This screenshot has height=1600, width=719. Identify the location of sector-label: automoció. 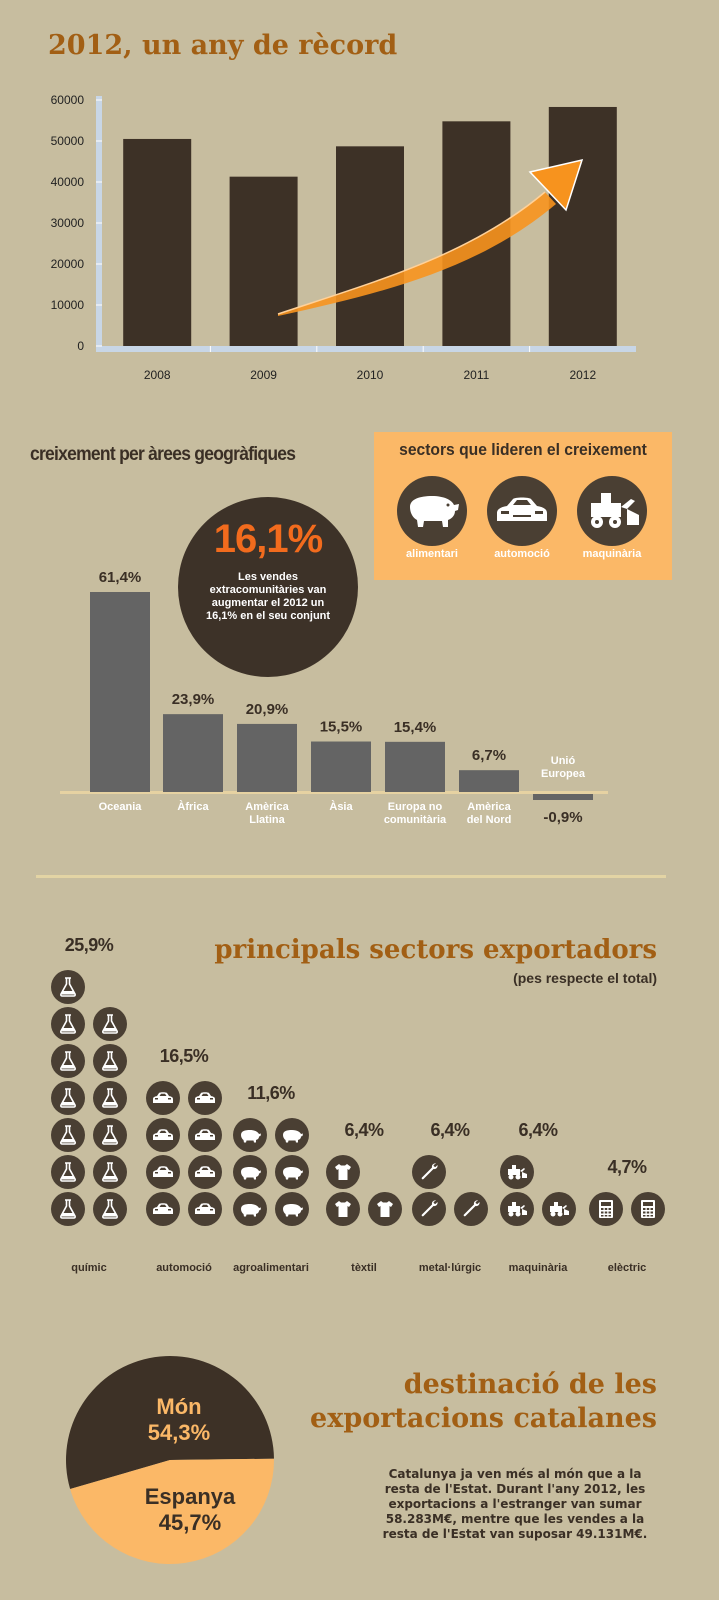
(184, 1268).